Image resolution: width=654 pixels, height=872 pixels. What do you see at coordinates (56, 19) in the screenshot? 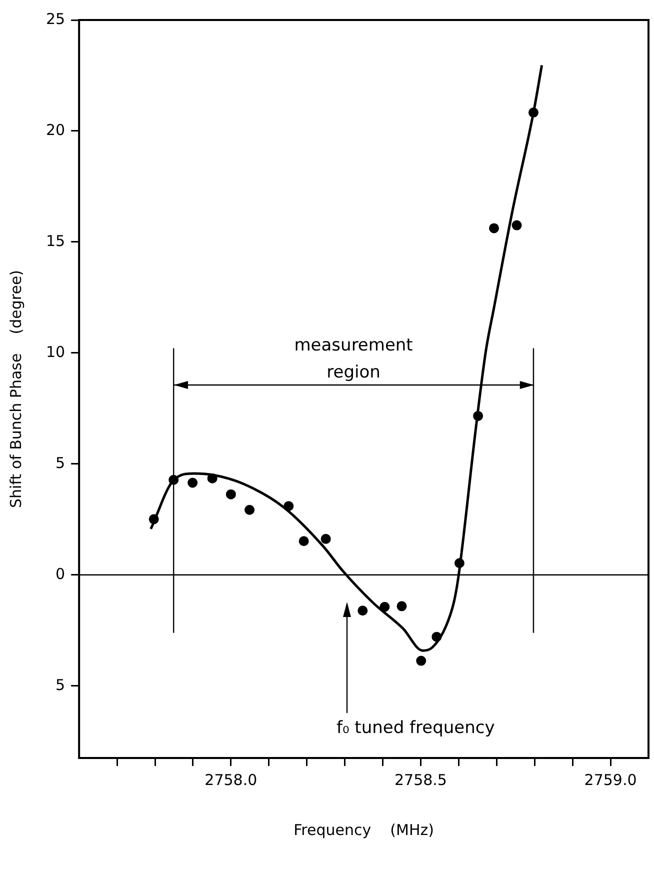
I see `y-tick-label: 25` at bounding box center [56, 19].